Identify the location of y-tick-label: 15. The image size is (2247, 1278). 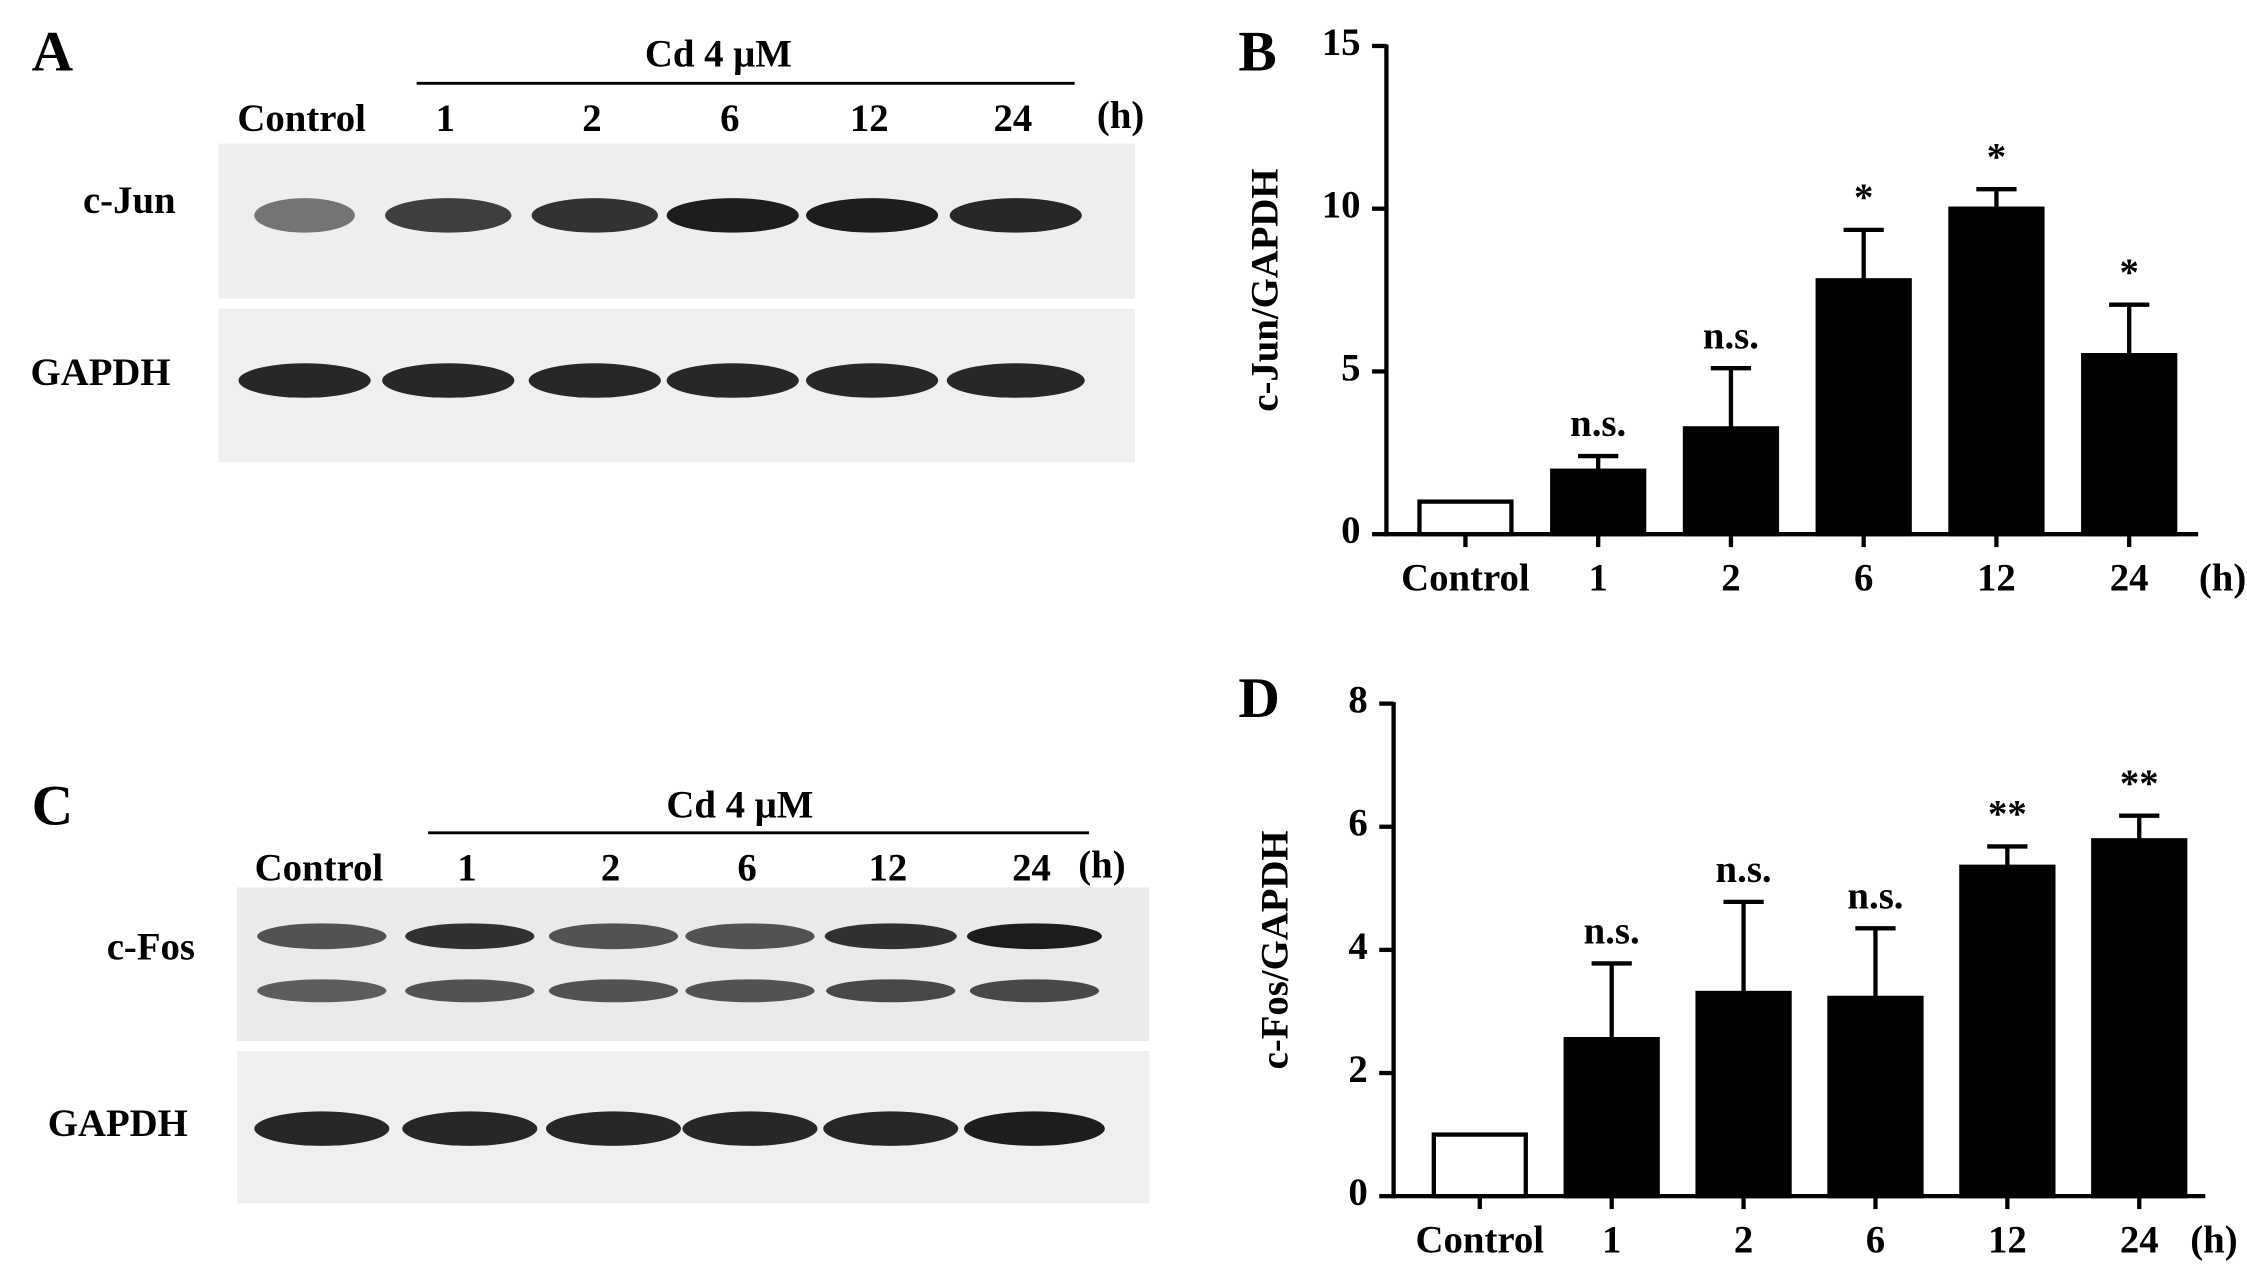
(1341, 42).